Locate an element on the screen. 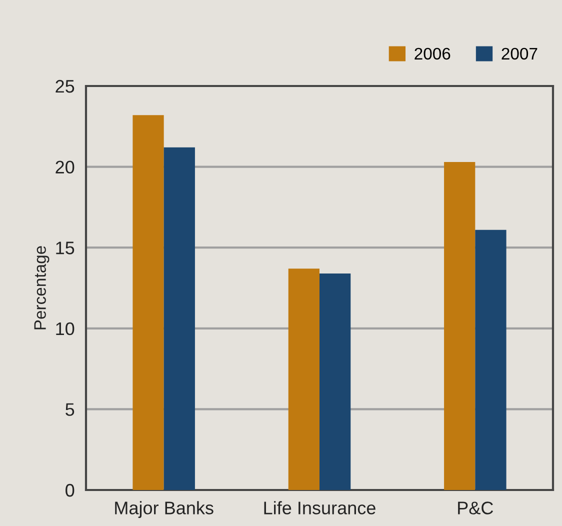 The width and height of the screenshot is (562, 526). y-tick-label: 10 is located at coordinates (65, 329).